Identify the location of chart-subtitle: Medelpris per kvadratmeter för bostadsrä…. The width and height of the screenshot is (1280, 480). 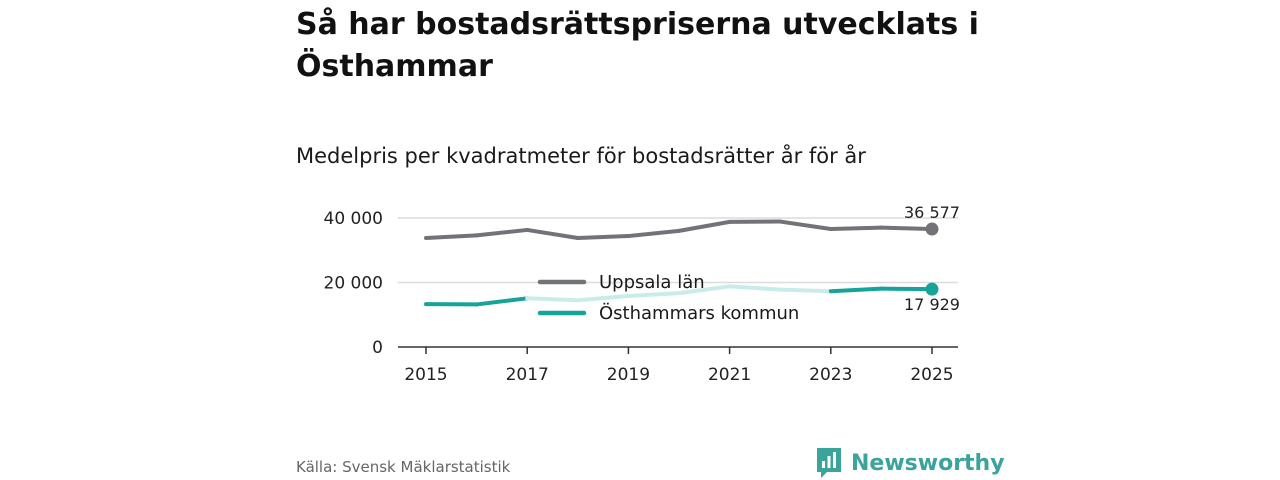
(581, 156).